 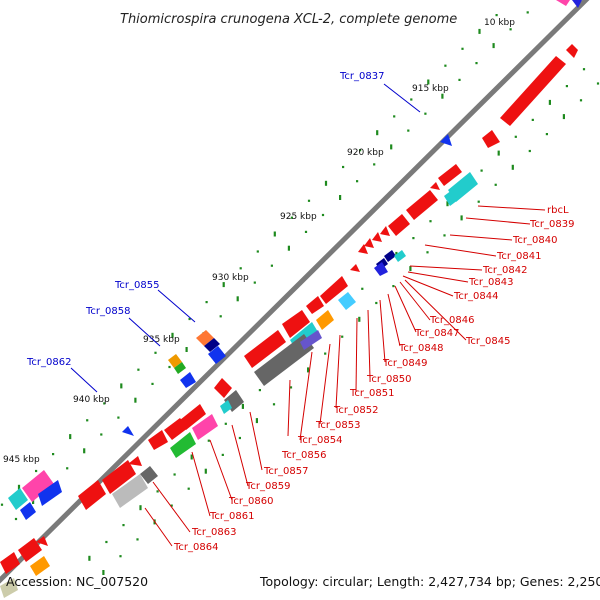 What do you see at coordinates (420, 348) in the screenshot?
I see `gene-label-tcr-0848: Tcr_0848` at bounding box center [420, 348].